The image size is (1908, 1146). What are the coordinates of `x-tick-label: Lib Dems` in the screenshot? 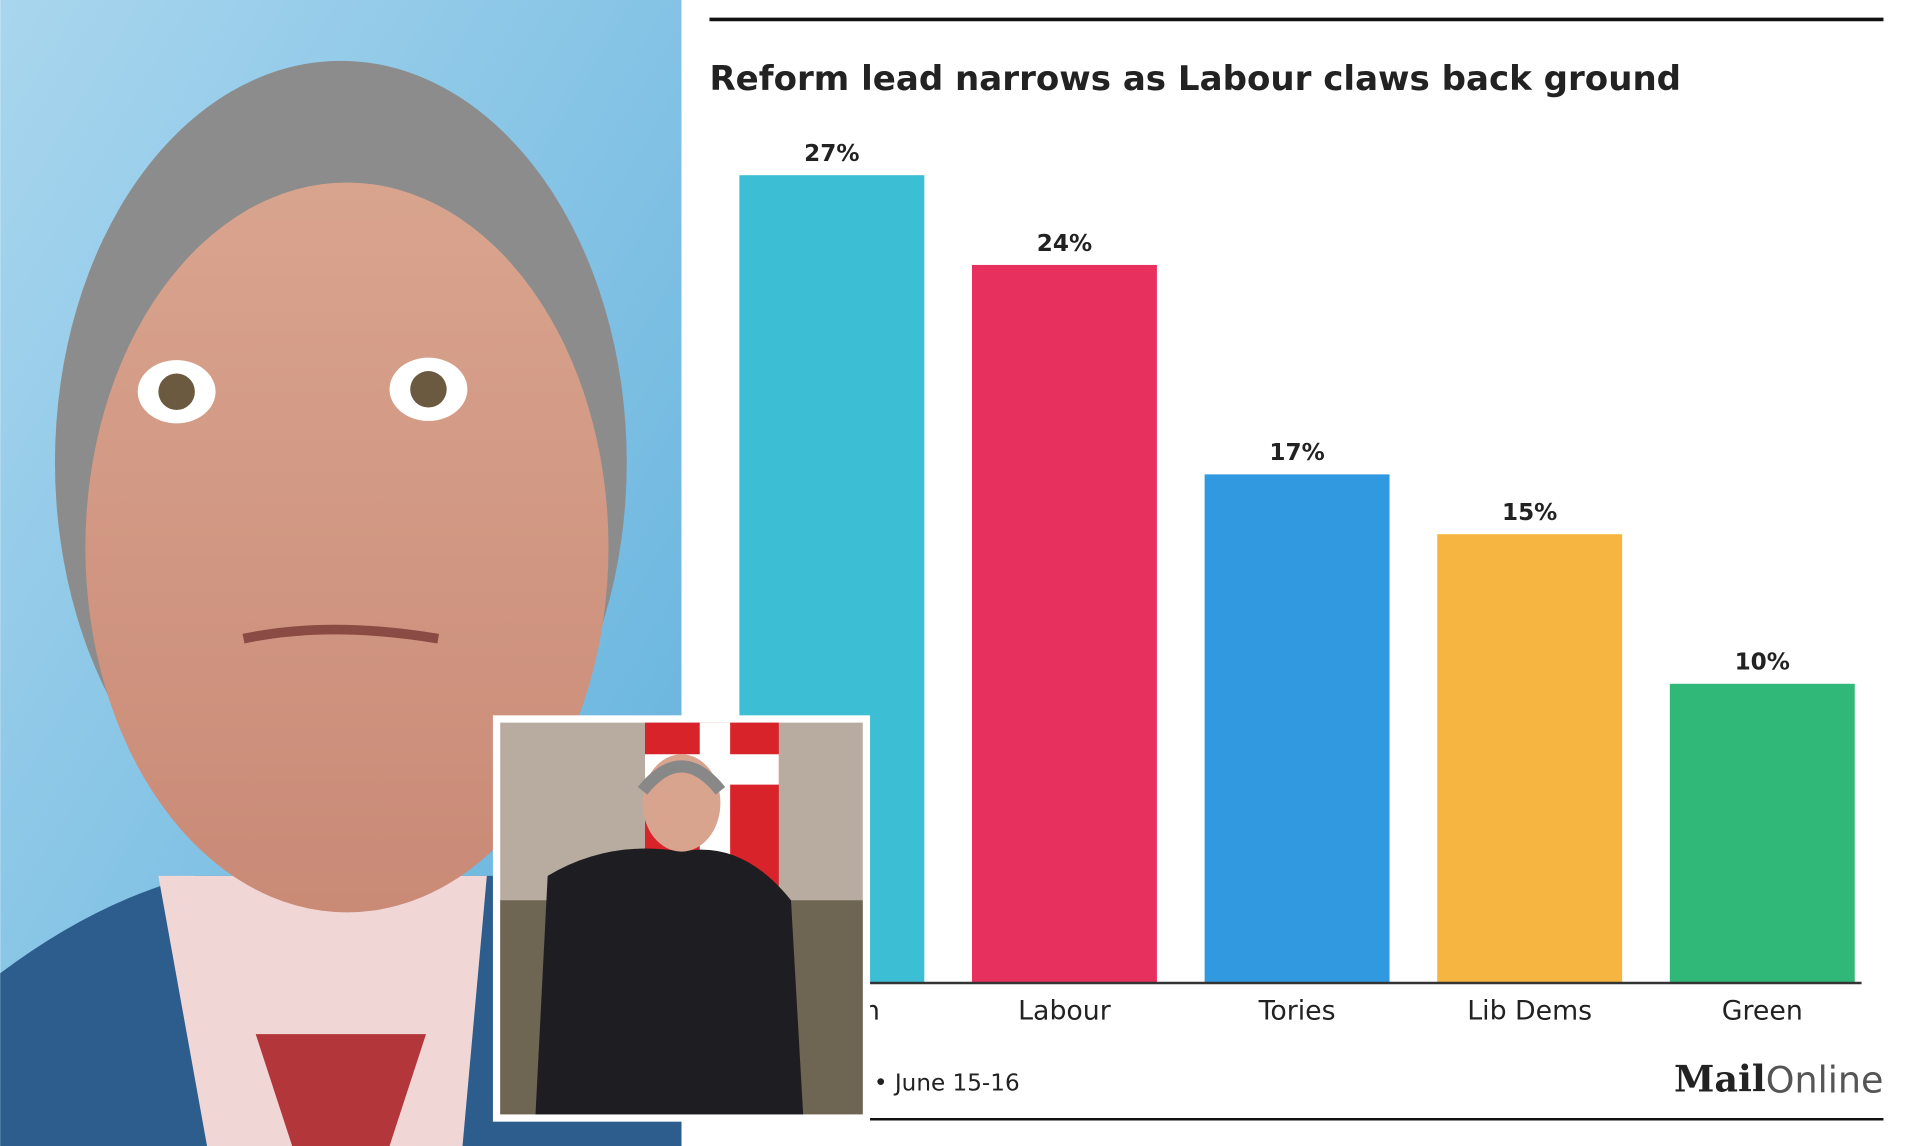 It's located at (1529, 1011).